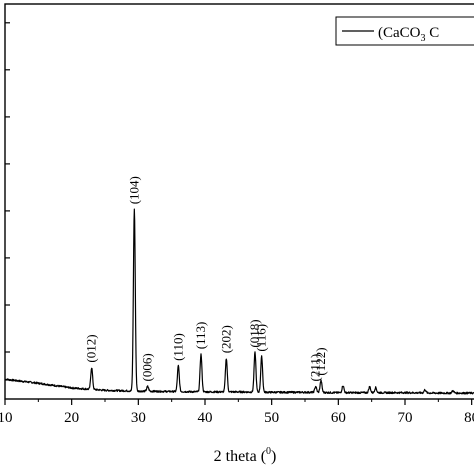 Image resolution: width=474 pixels, height=474 pixels. I want to click on x-tick-label: 70, so click(405, 418).